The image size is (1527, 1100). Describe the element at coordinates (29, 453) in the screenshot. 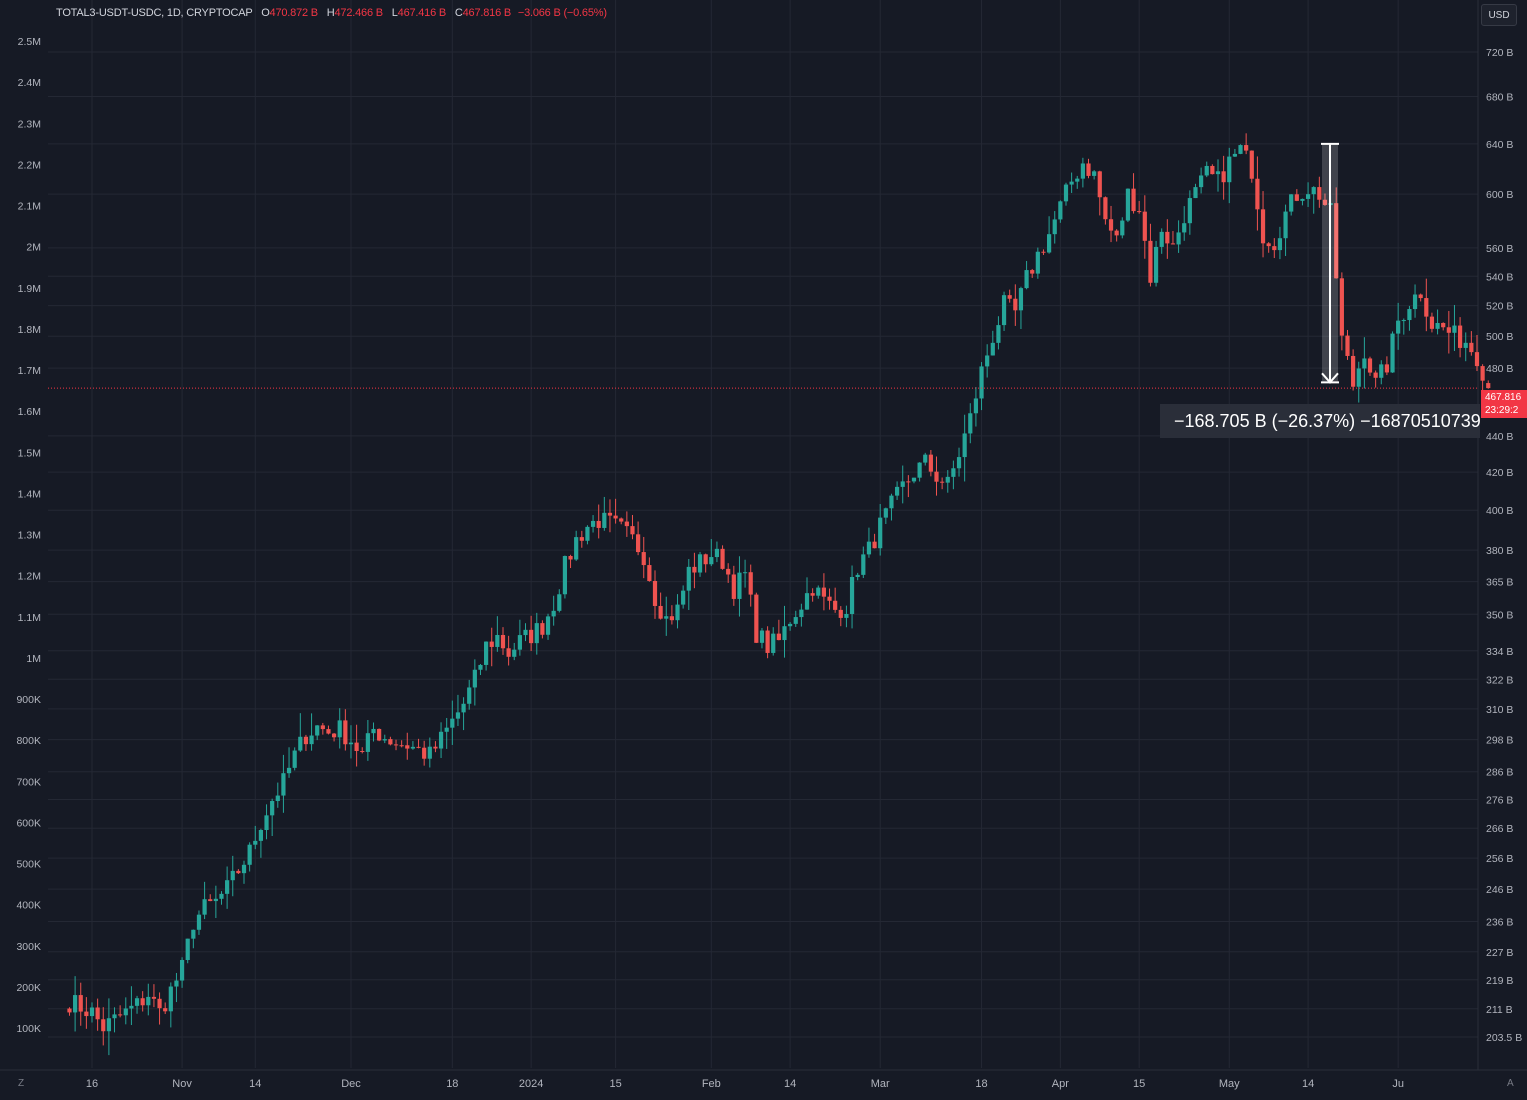

I see `left-tick-label: 1.5M` at that location.